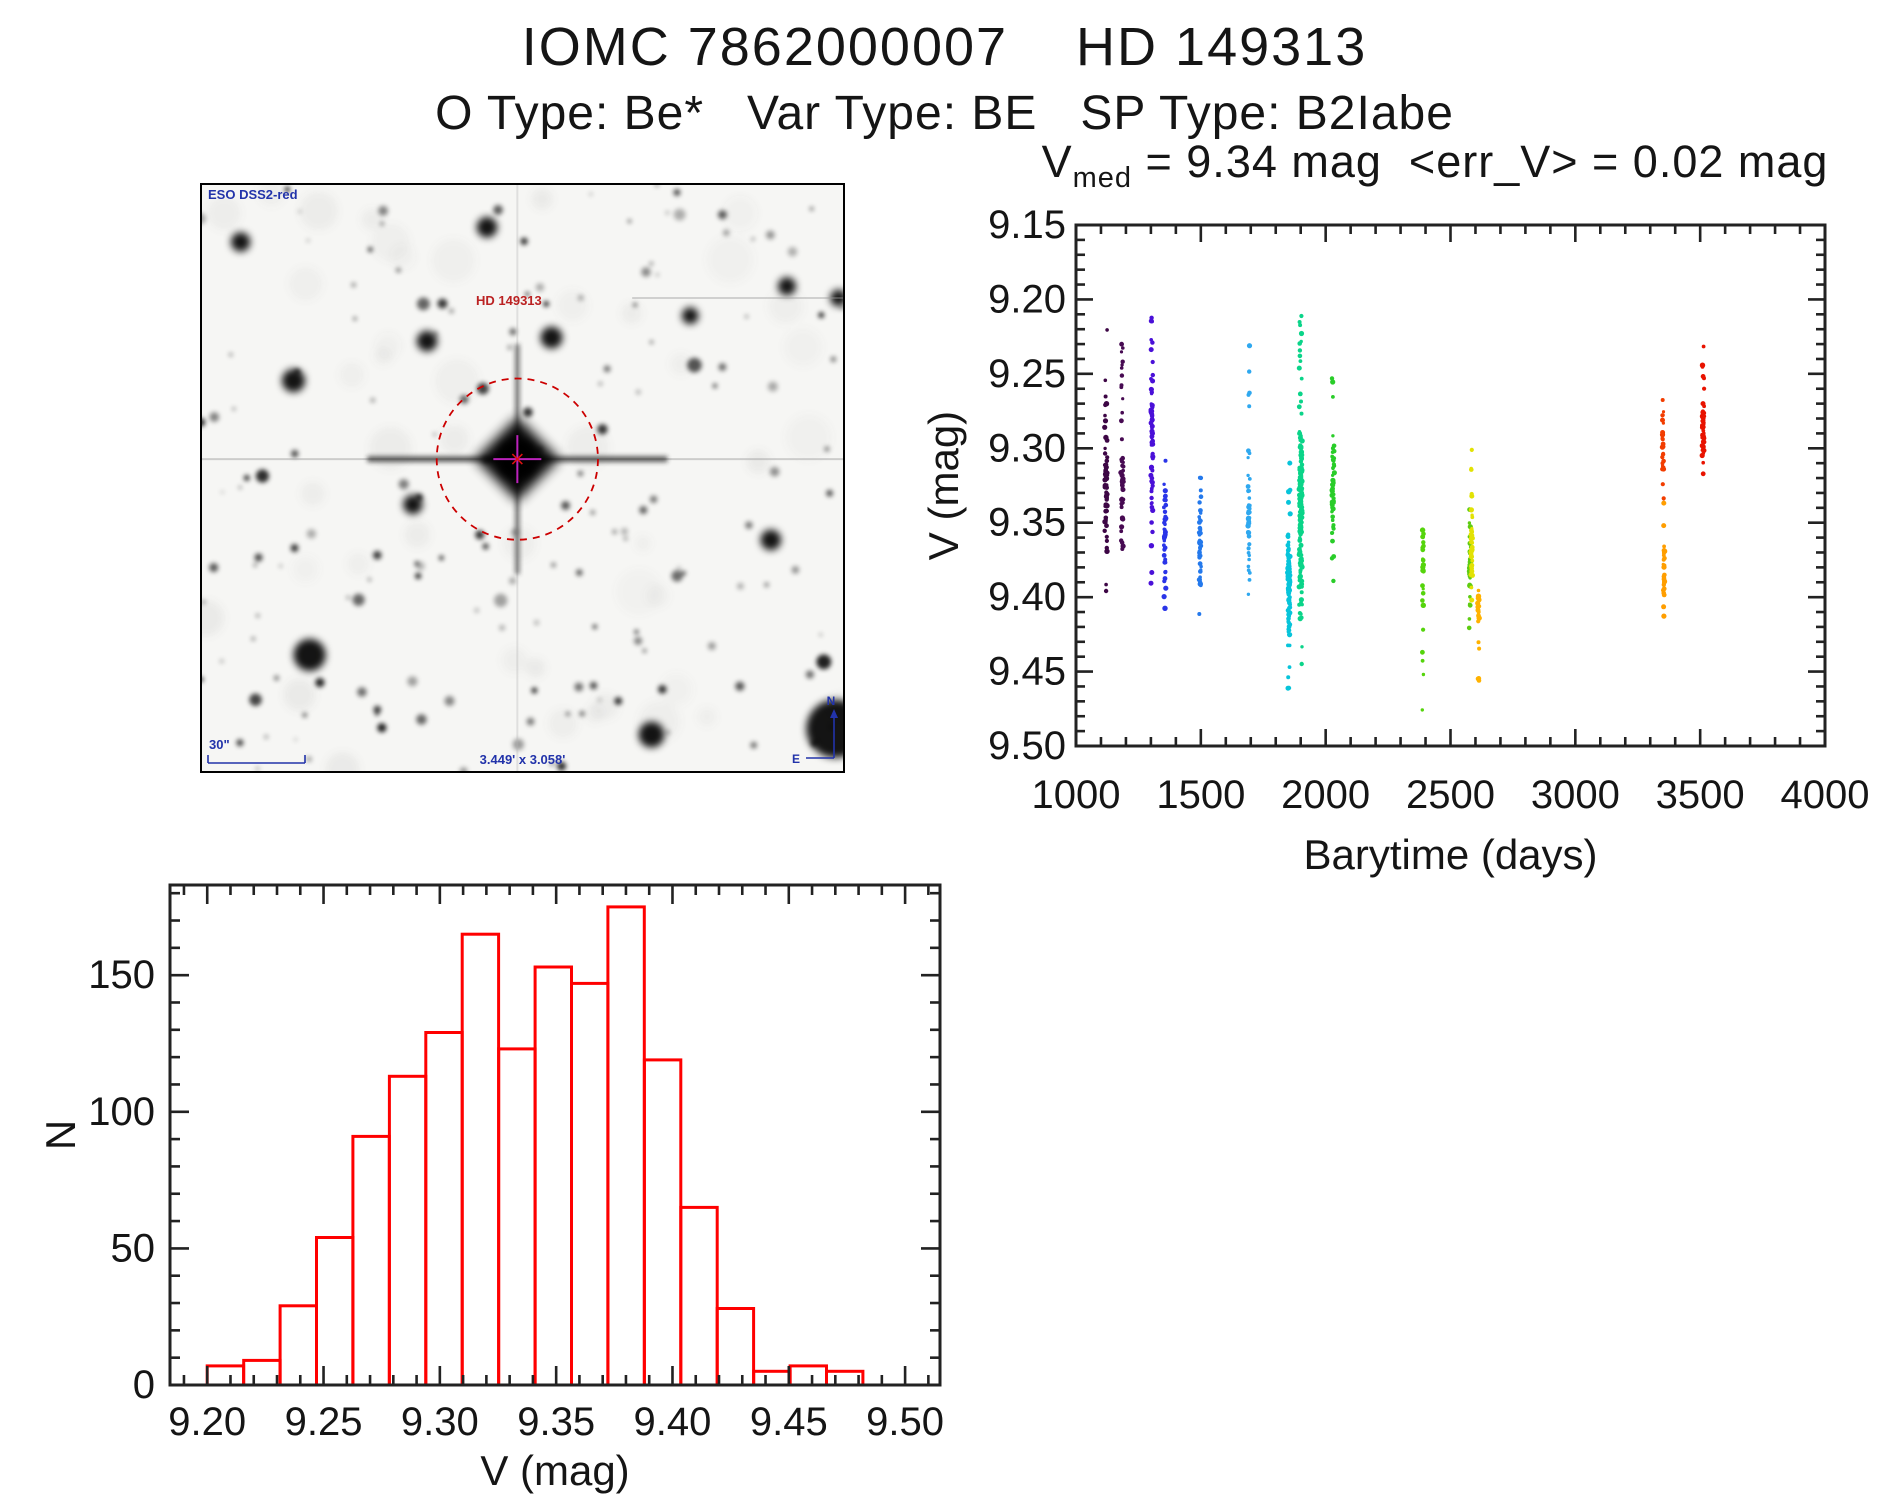 The width and height of the screenshot is (1889, 1494). I want to click on page-subtitle: O Type: Be* Var Type: BE SP Type: B2Iabe, so click(944, 113).